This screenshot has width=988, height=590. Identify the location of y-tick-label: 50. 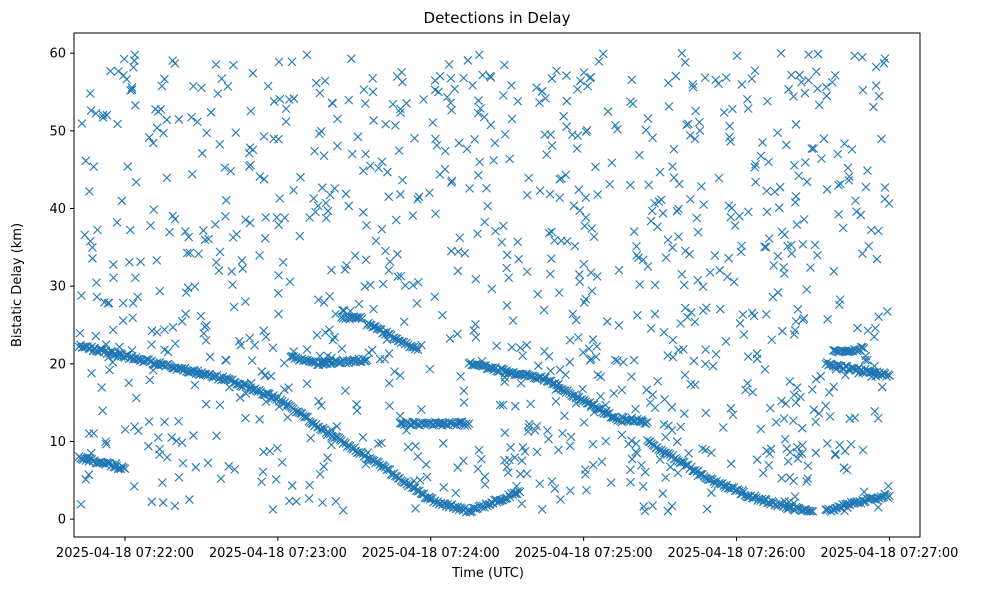
(57, 131).